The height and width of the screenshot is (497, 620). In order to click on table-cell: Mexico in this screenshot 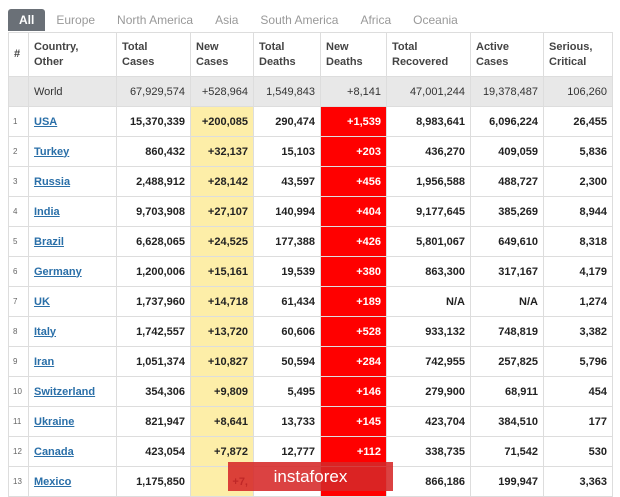, I will do `click(72, 481)`.